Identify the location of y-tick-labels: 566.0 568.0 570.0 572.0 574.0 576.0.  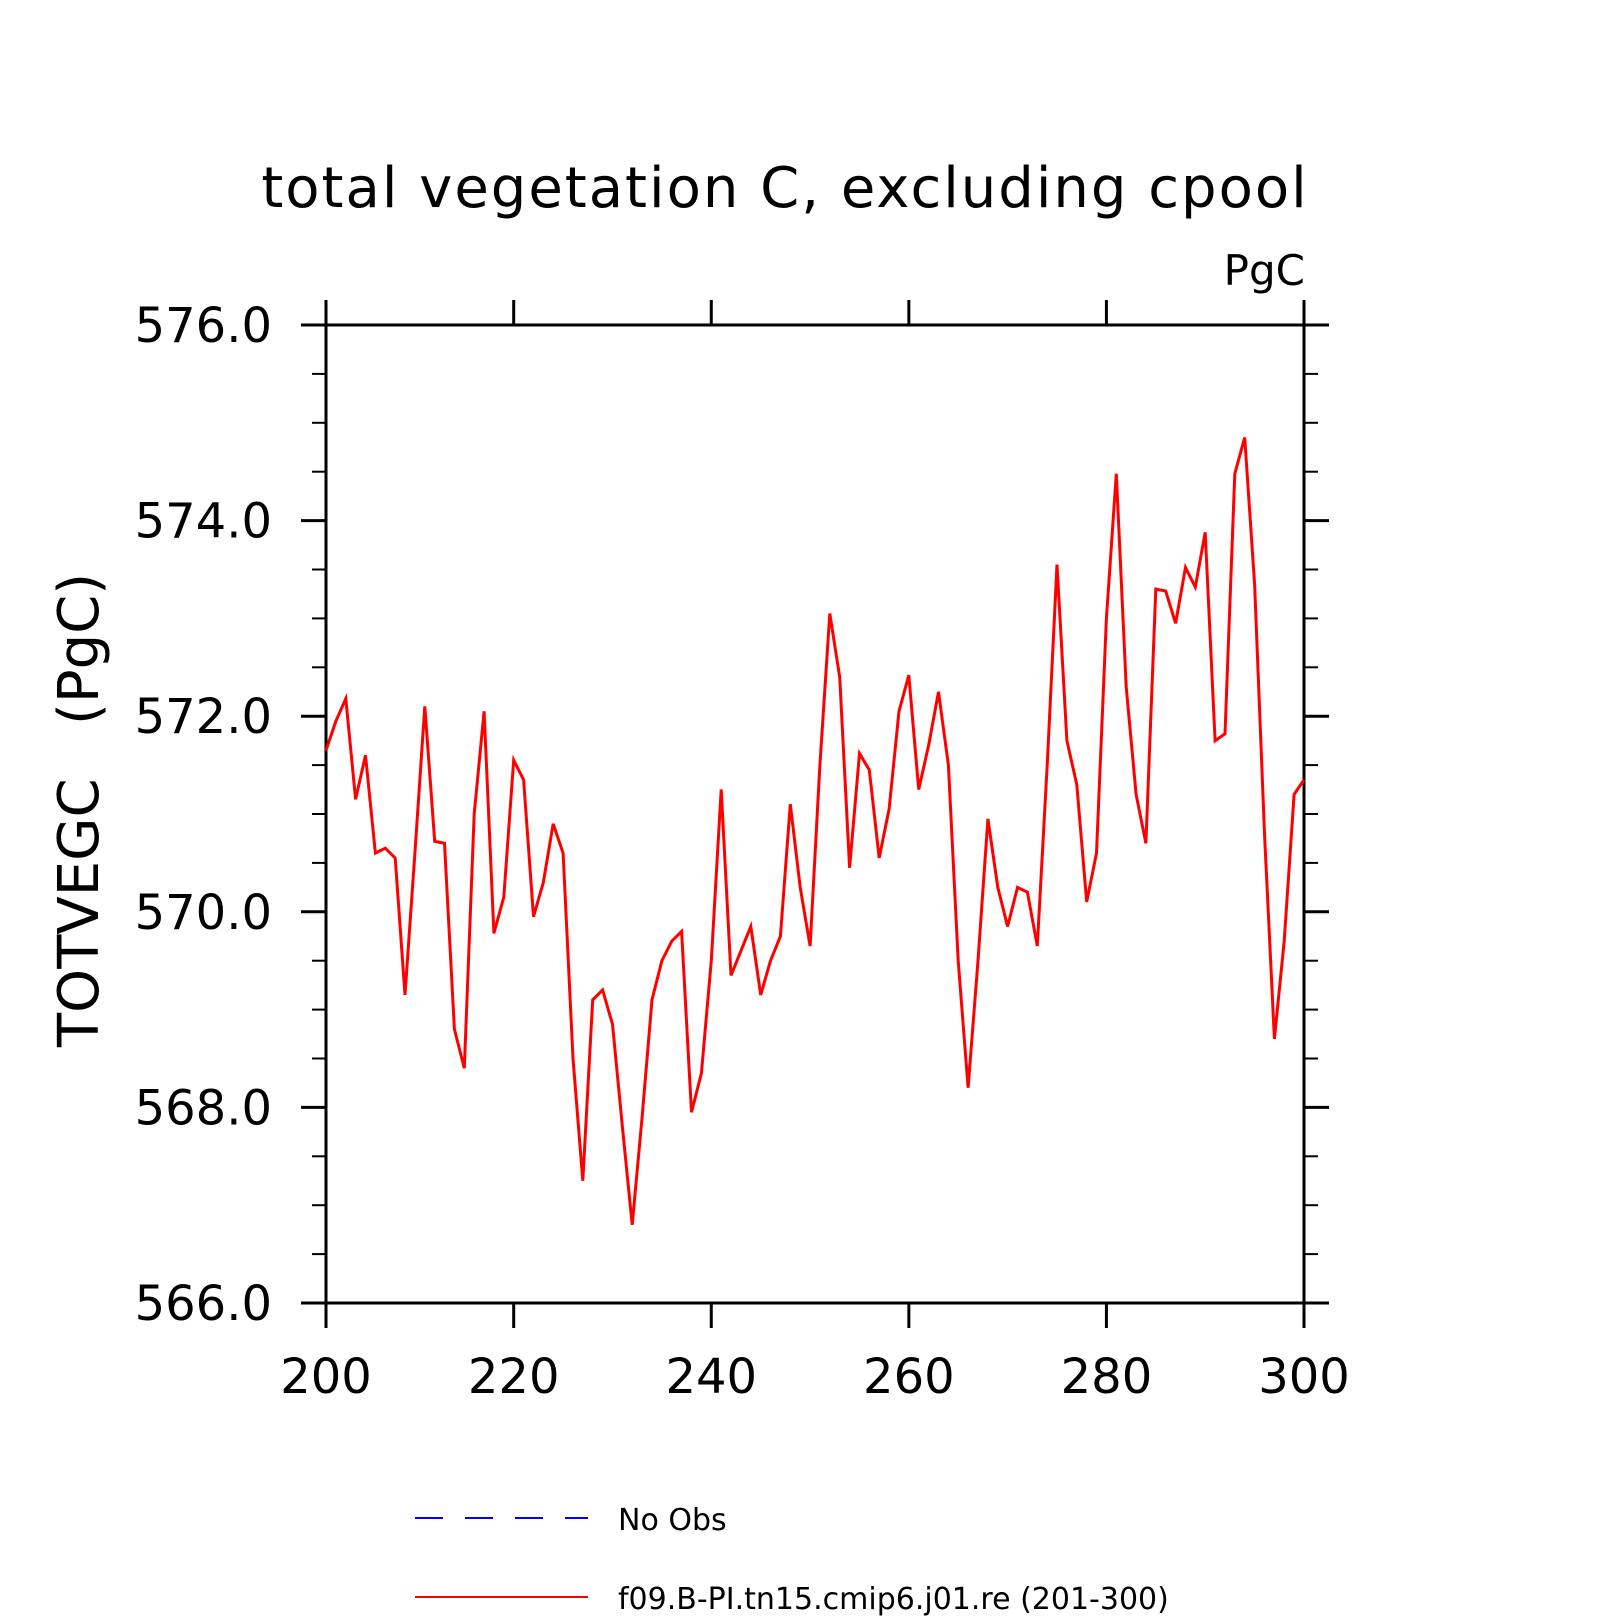
(203, 815).